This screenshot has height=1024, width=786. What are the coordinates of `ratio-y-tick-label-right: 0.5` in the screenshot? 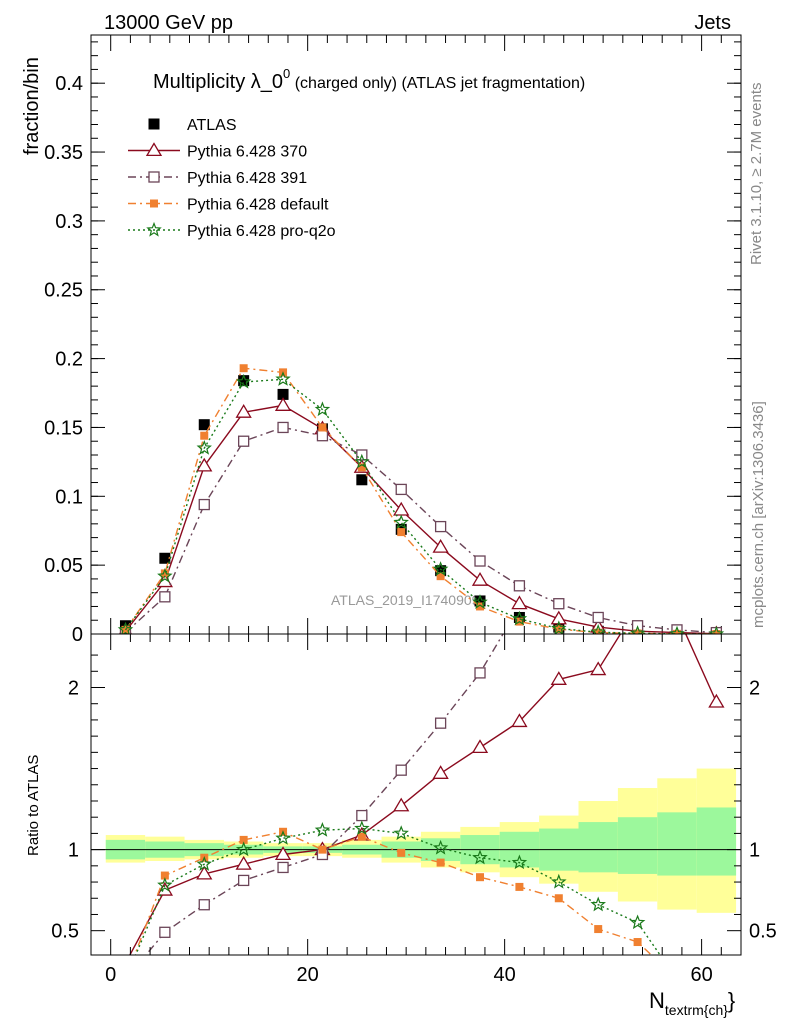 It's located at (763, 932).